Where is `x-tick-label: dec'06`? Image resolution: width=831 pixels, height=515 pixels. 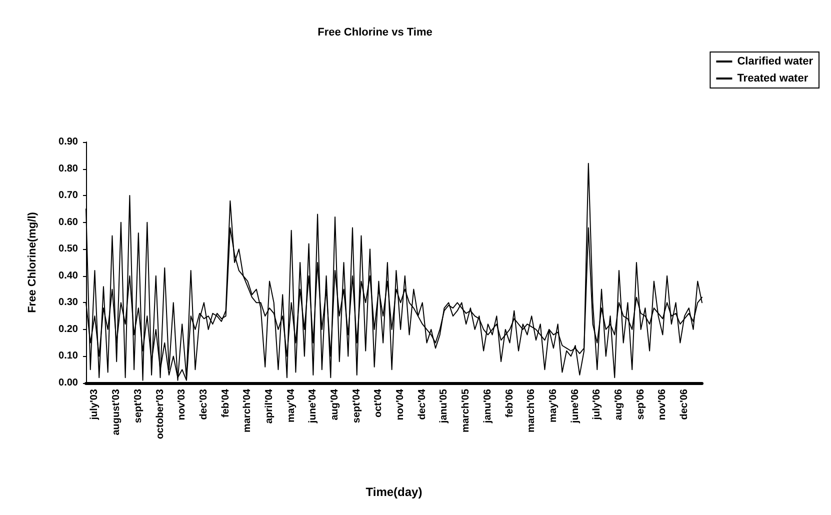 x-tick-label: dec'06 is located at coordinates (684, 404).